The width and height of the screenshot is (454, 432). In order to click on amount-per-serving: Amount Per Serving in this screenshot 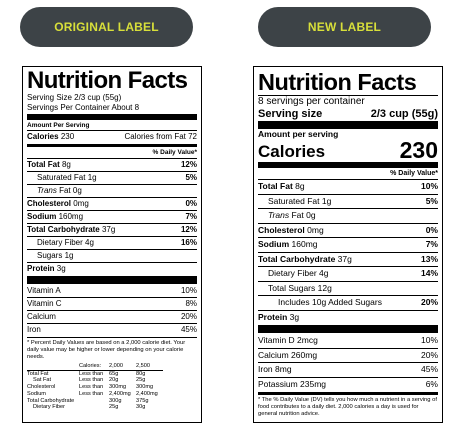, I will do `click(58, 125)`.